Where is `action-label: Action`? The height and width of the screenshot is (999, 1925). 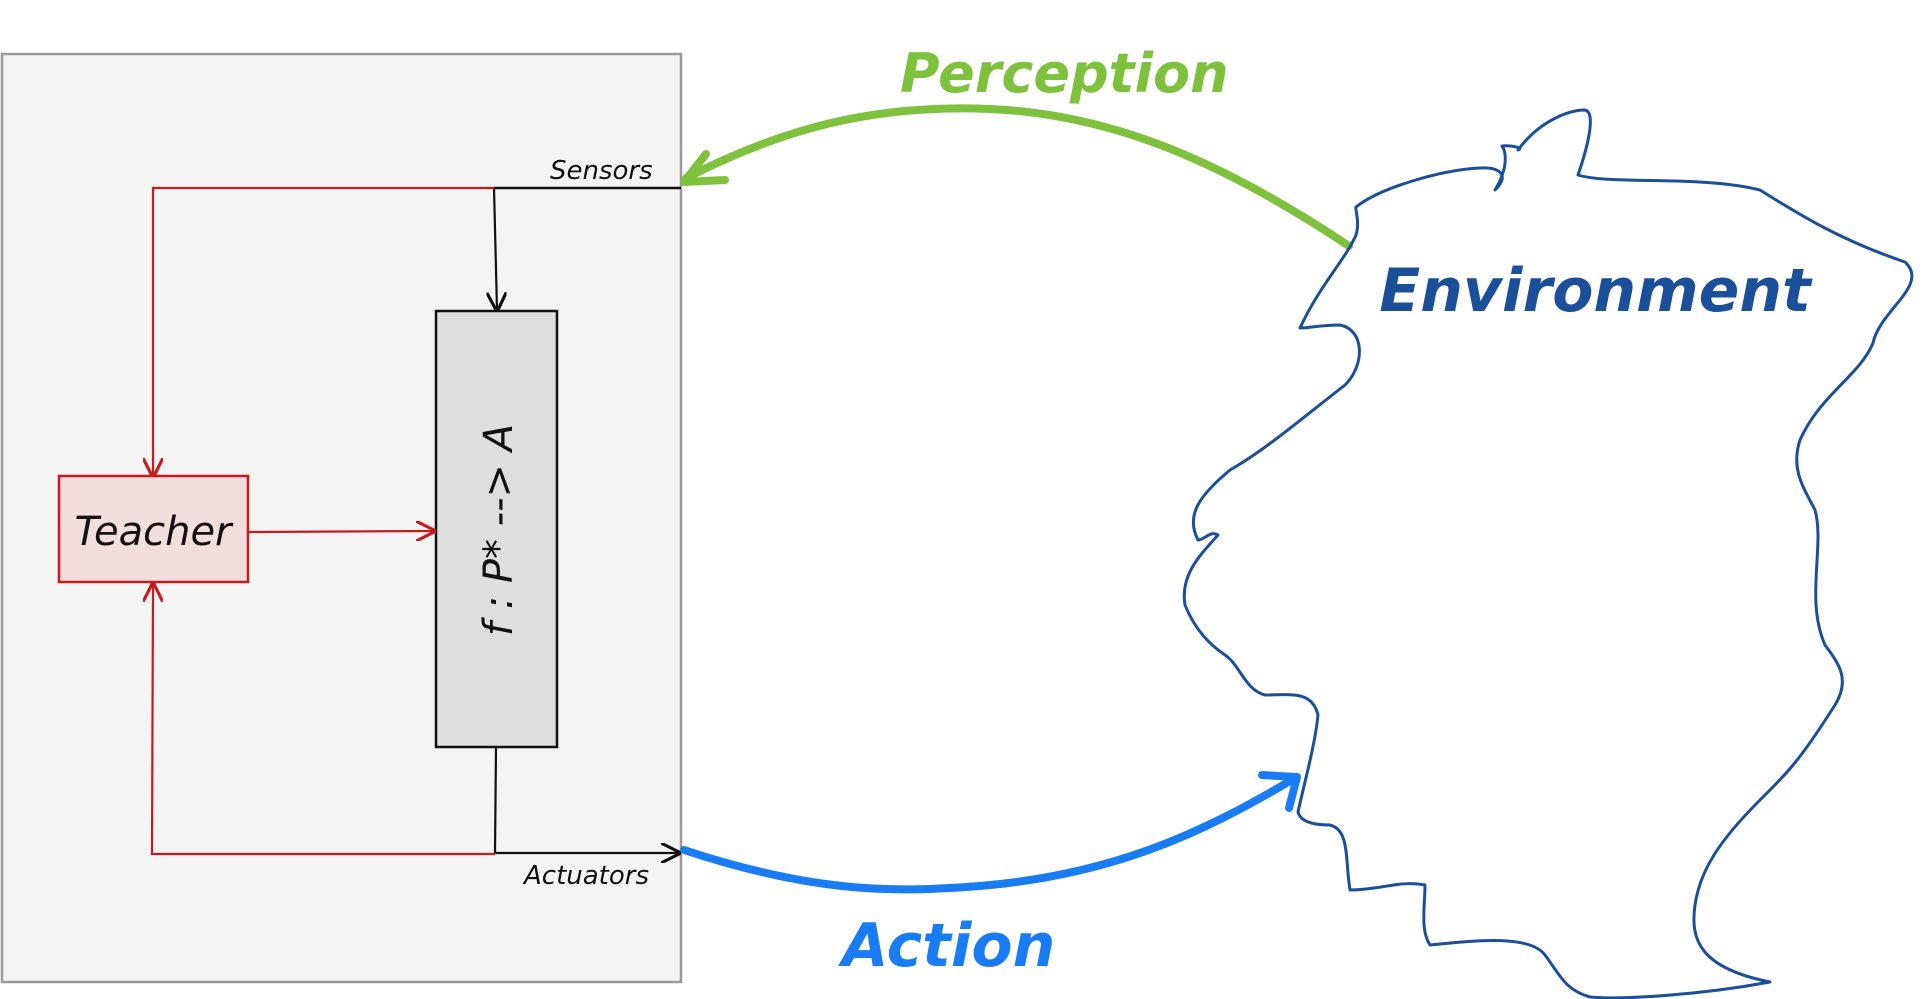 action-label: Action is located at coordinates (946, 946).